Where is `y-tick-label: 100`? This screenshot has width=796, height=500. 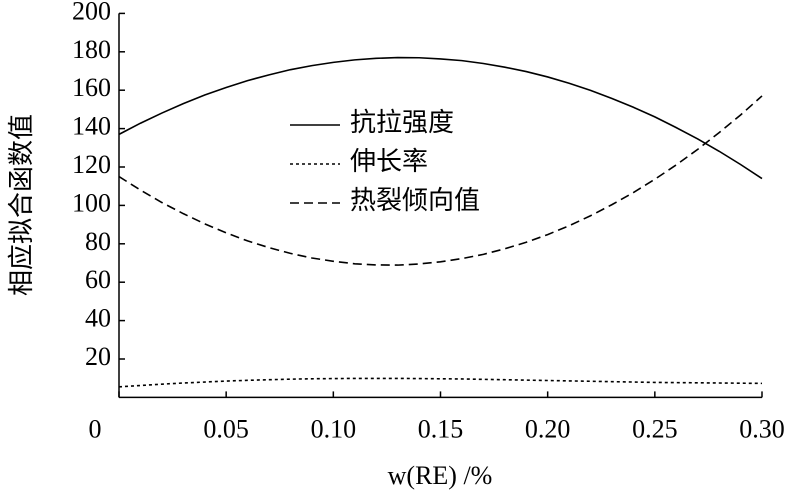 y-tick-label: 100 is located at coordinates (91, 202).